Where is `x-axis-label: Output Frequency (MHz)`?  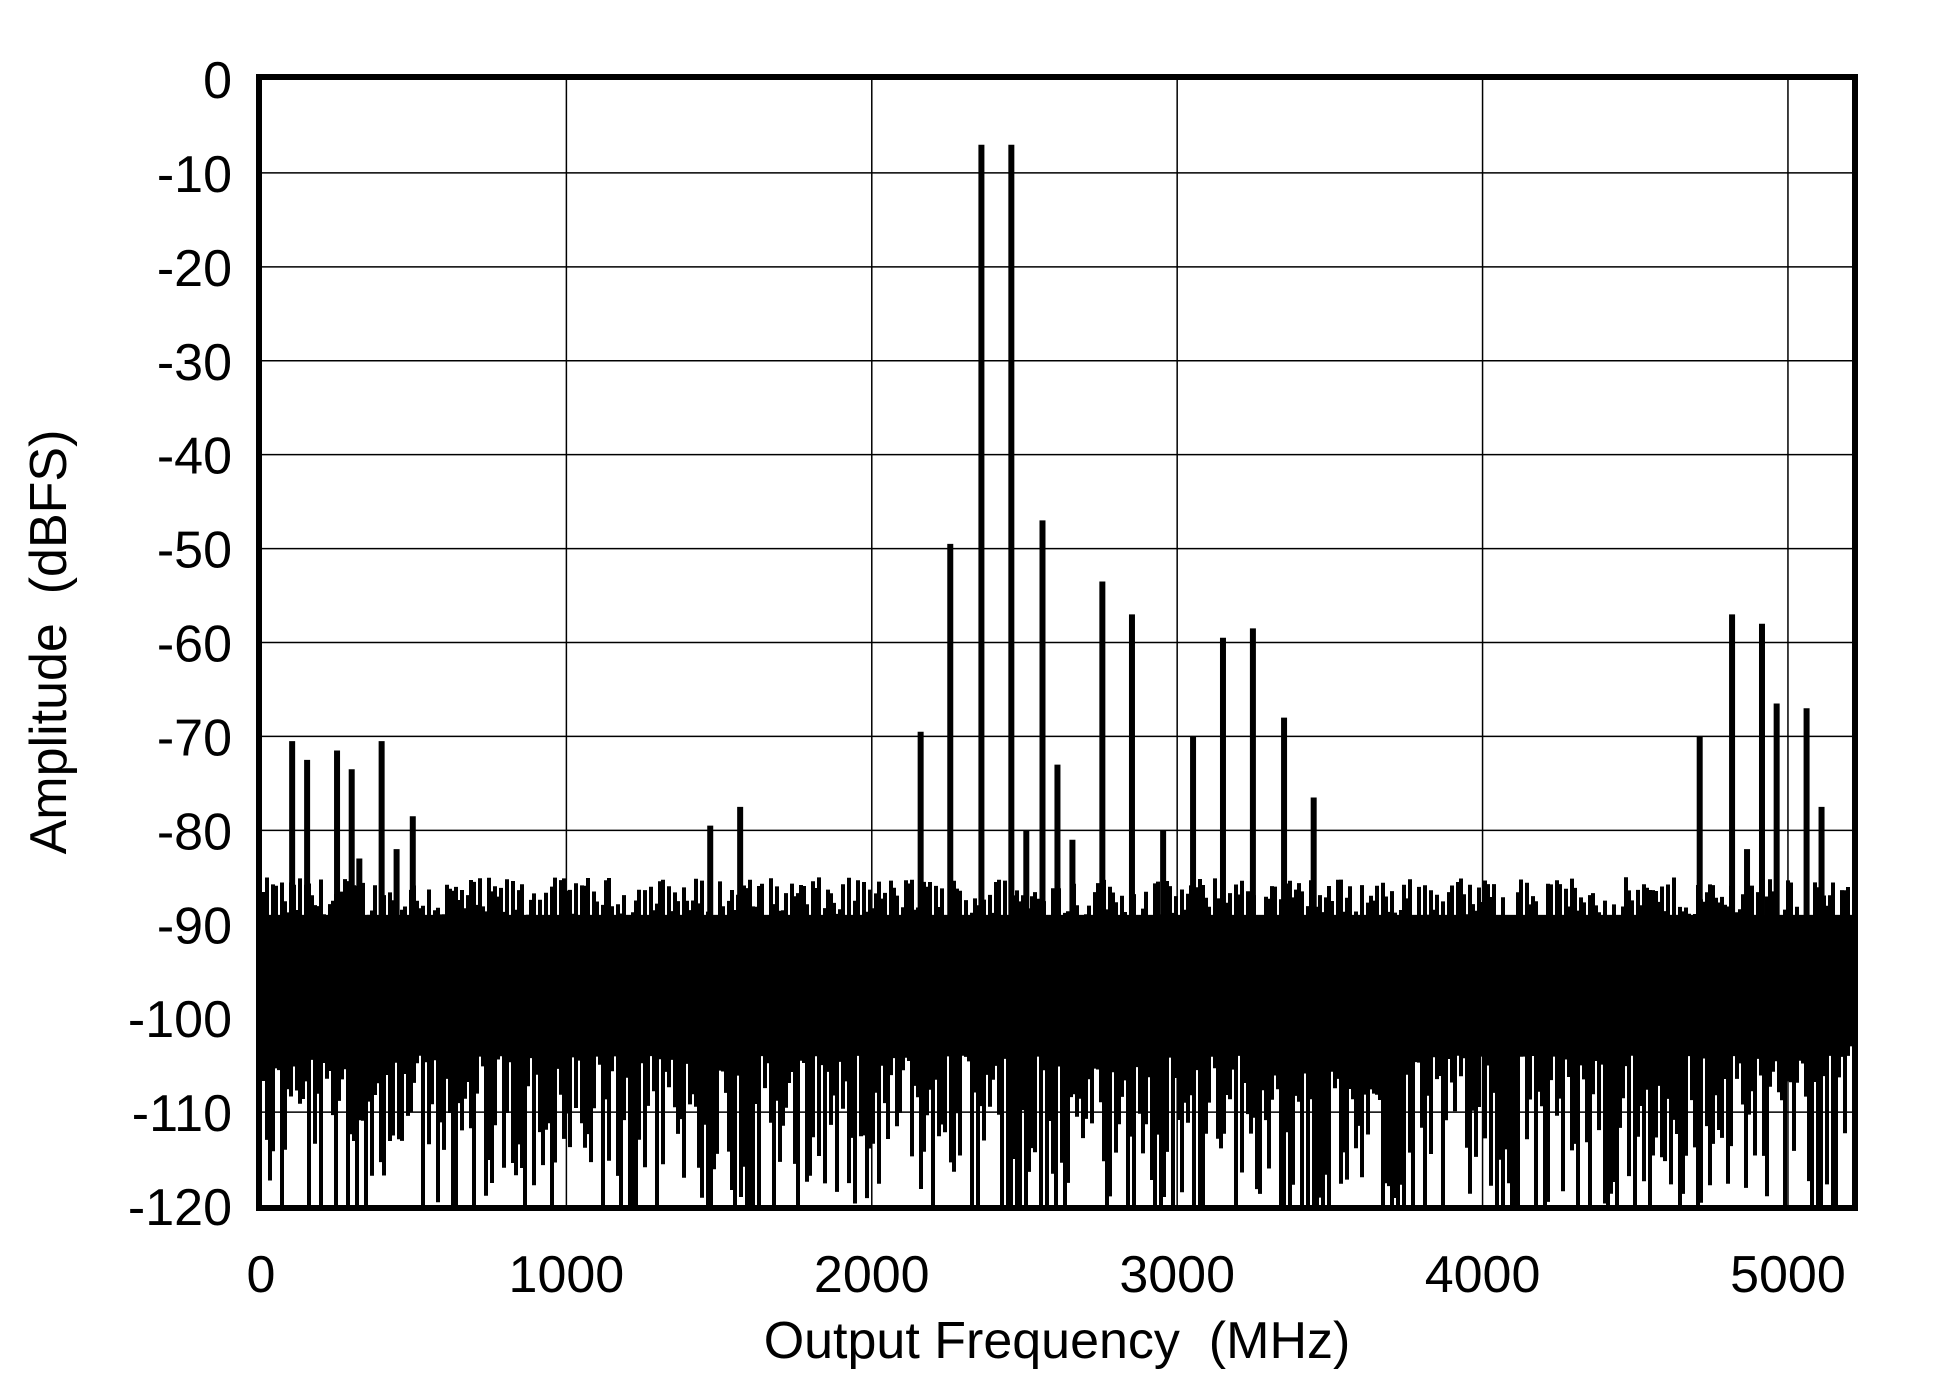 x-axis-label: Output Frequency (MHz) is located at coordinates (1057, 1341).